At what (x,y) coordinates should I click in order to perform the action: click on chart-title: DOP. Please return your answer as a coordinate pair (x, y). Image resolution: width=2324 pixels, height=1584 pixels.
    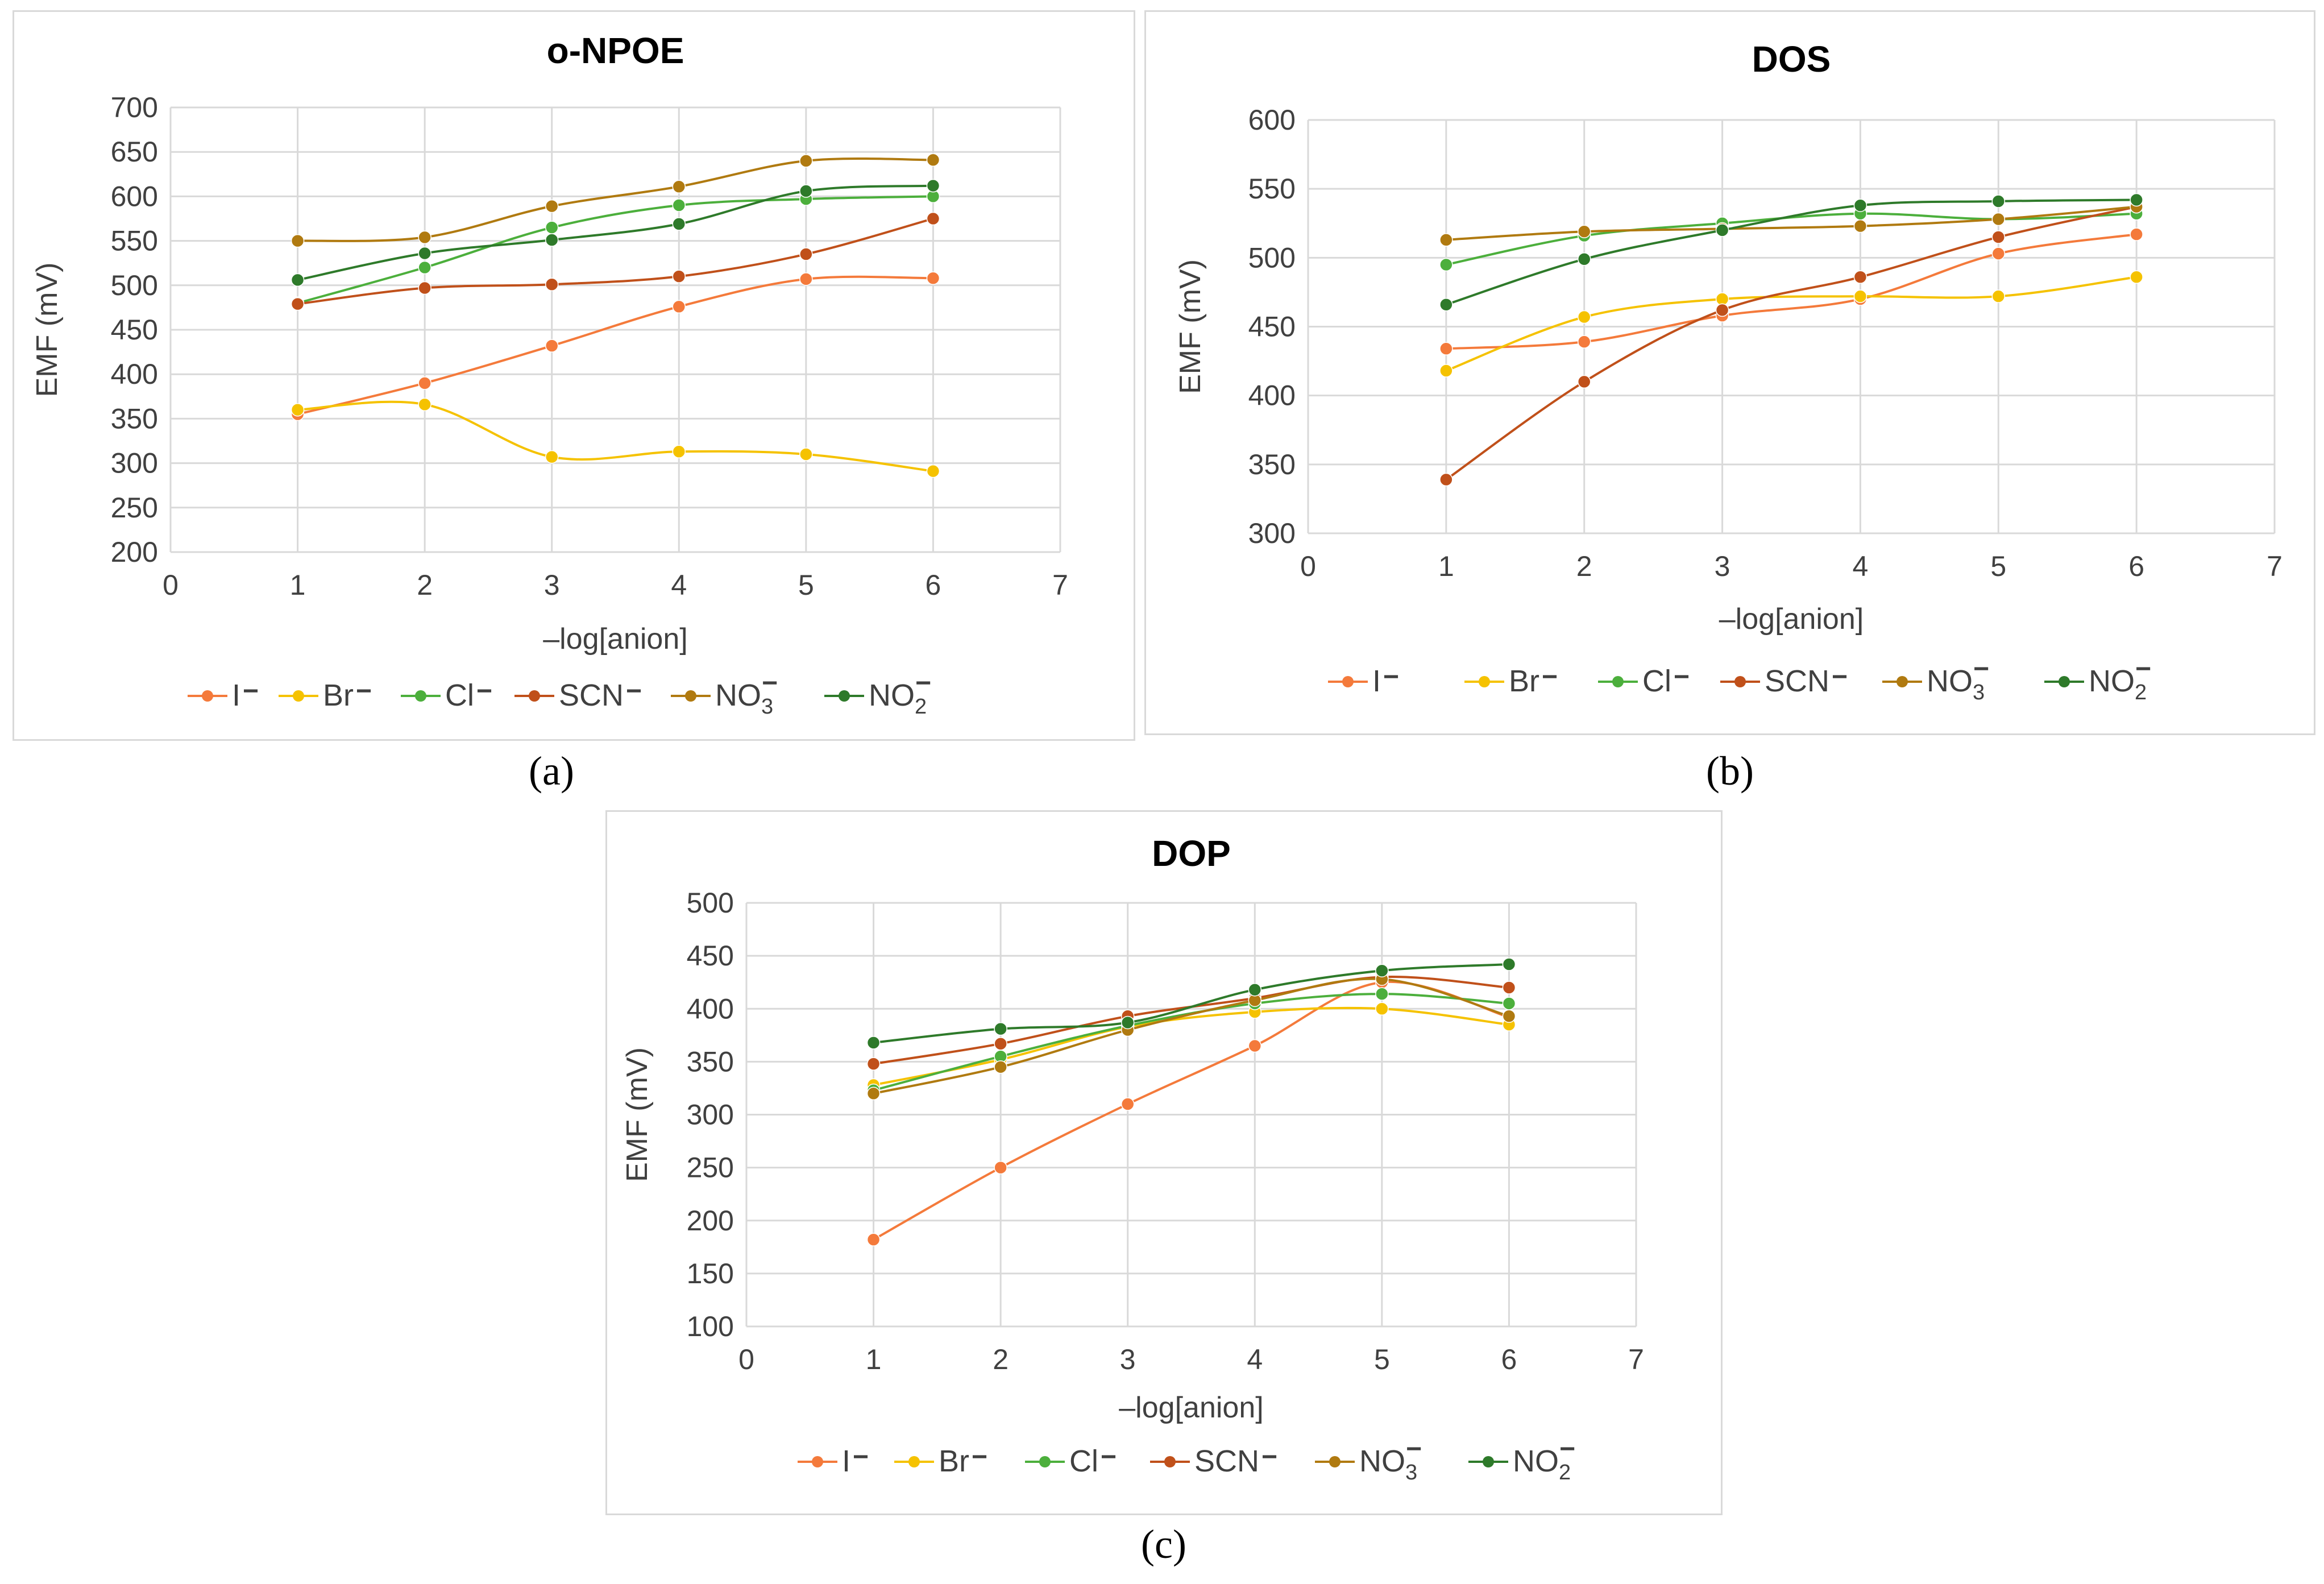
    Looking at the image, I should click on (1191, 854).